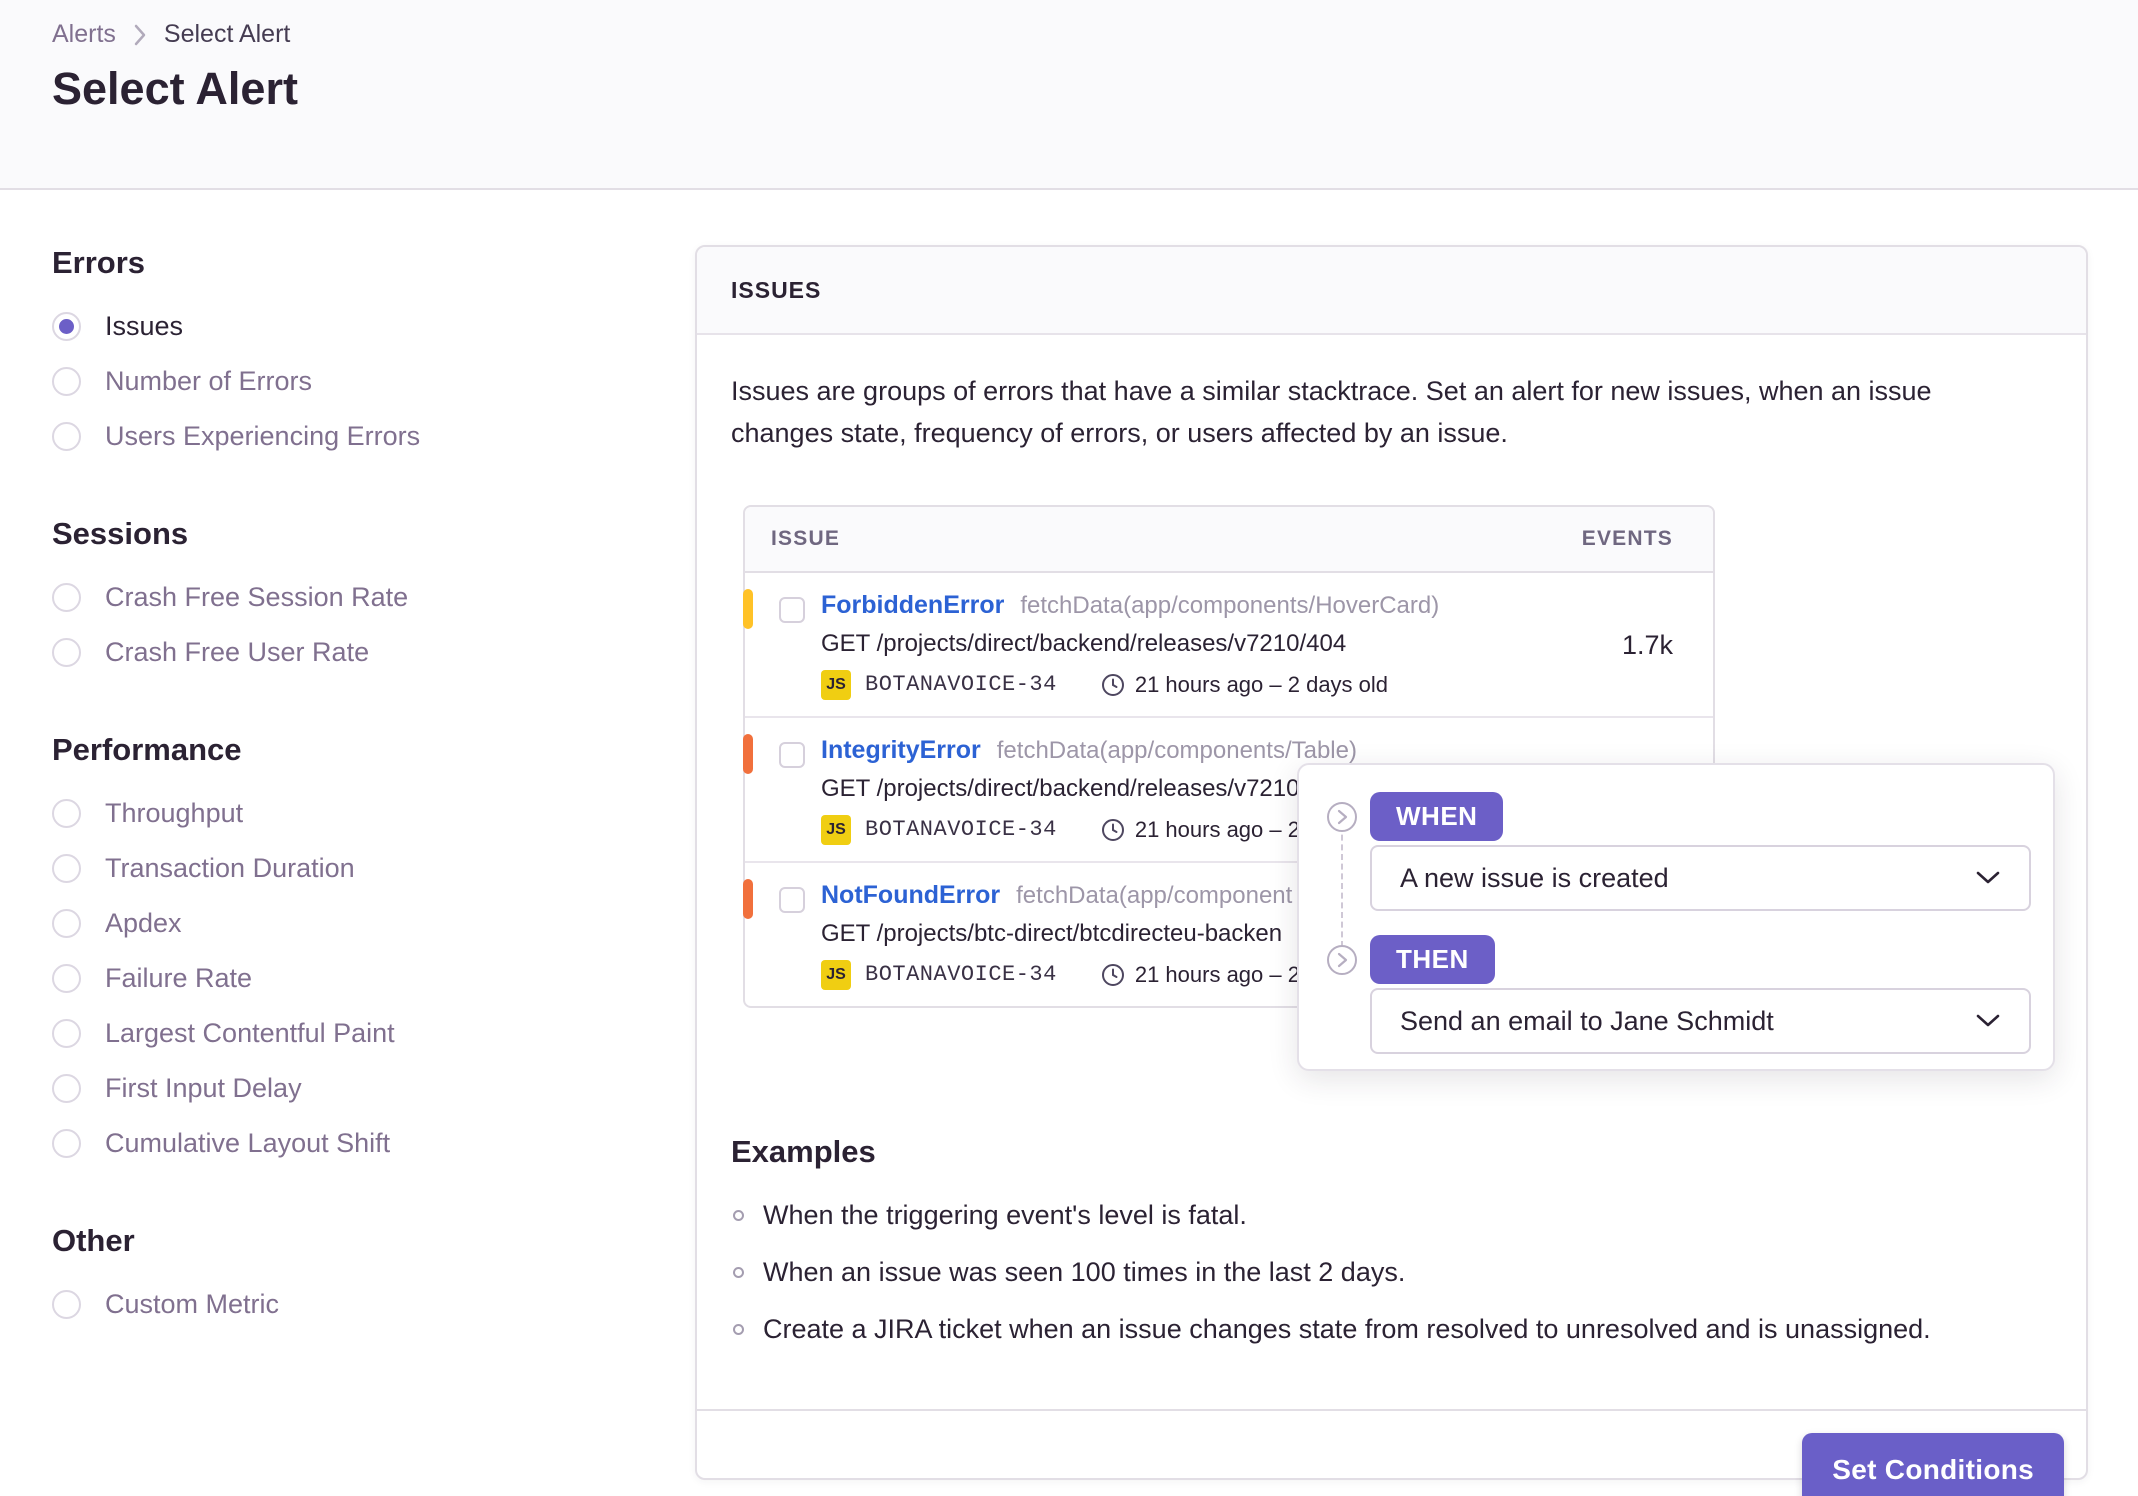 This screenshot has height=1496, width=2138. What do you see at coordinates (1534, 877) in the screenshot?
I see `when-select-value: A new issue is created` at bounding box center [1534, 877].